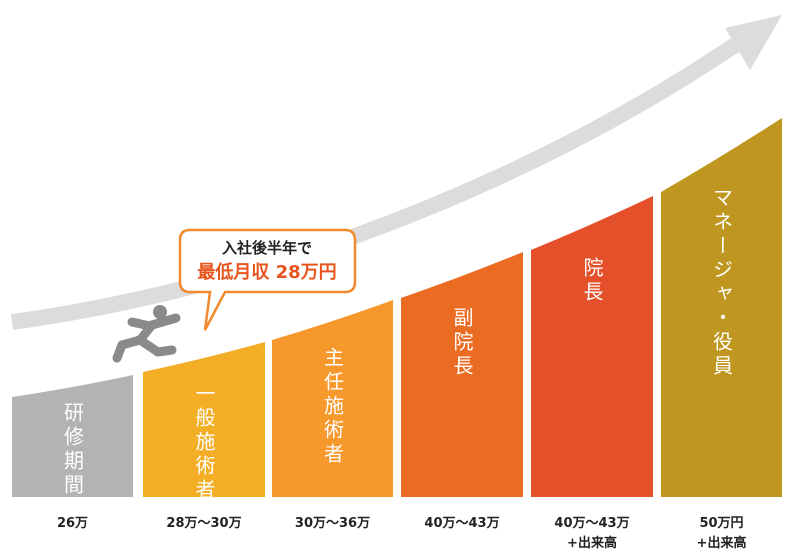 This screenshot has height=560, width=800. I want to click on stage-title: 副院長, so click(462, 343).